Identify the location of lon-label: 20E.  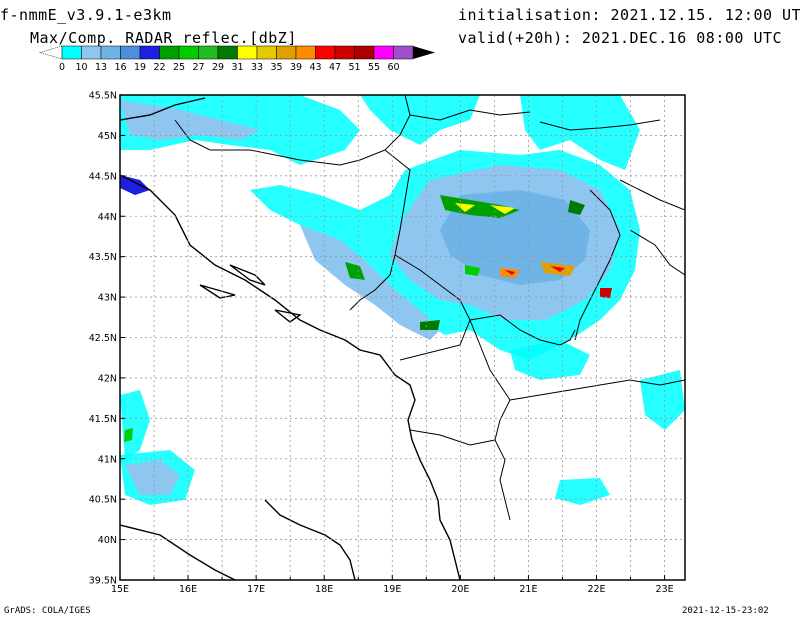
(460, 589).